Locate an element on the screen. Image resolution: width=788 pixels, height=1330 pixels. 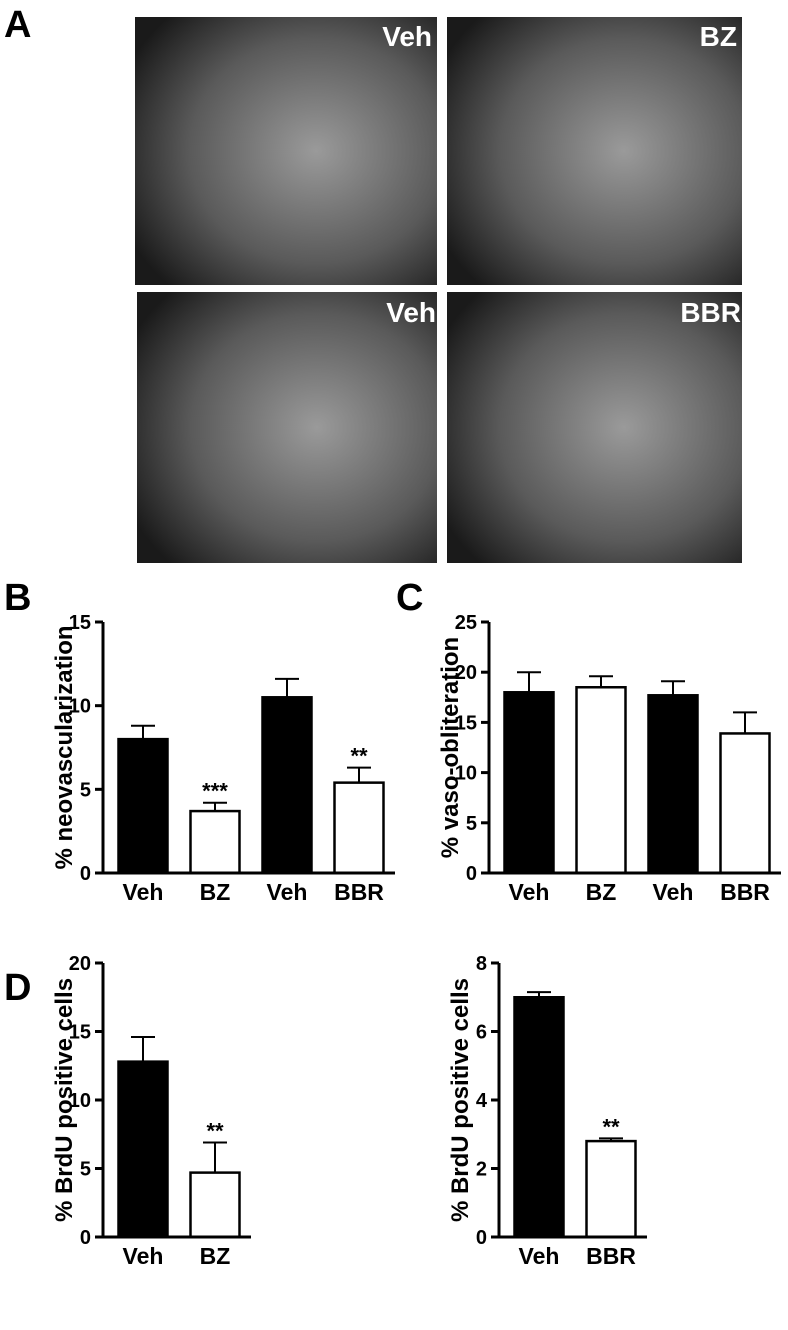
panel-label: C is located at coordinates (409, 598).